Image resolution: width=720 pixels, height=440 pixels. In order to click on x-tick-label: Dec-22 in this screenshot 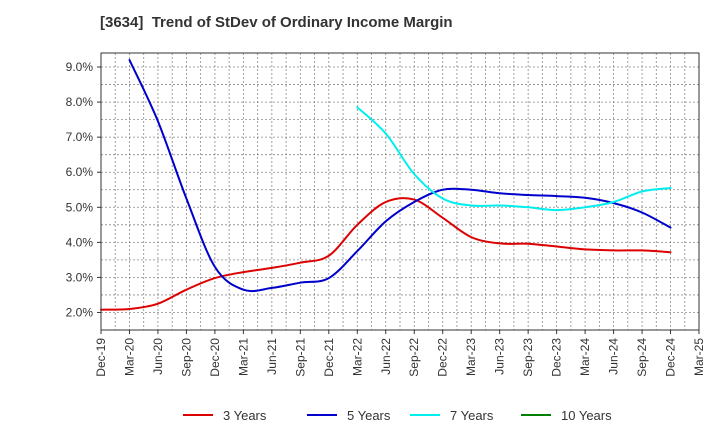, I will do `click(443, 357)`.